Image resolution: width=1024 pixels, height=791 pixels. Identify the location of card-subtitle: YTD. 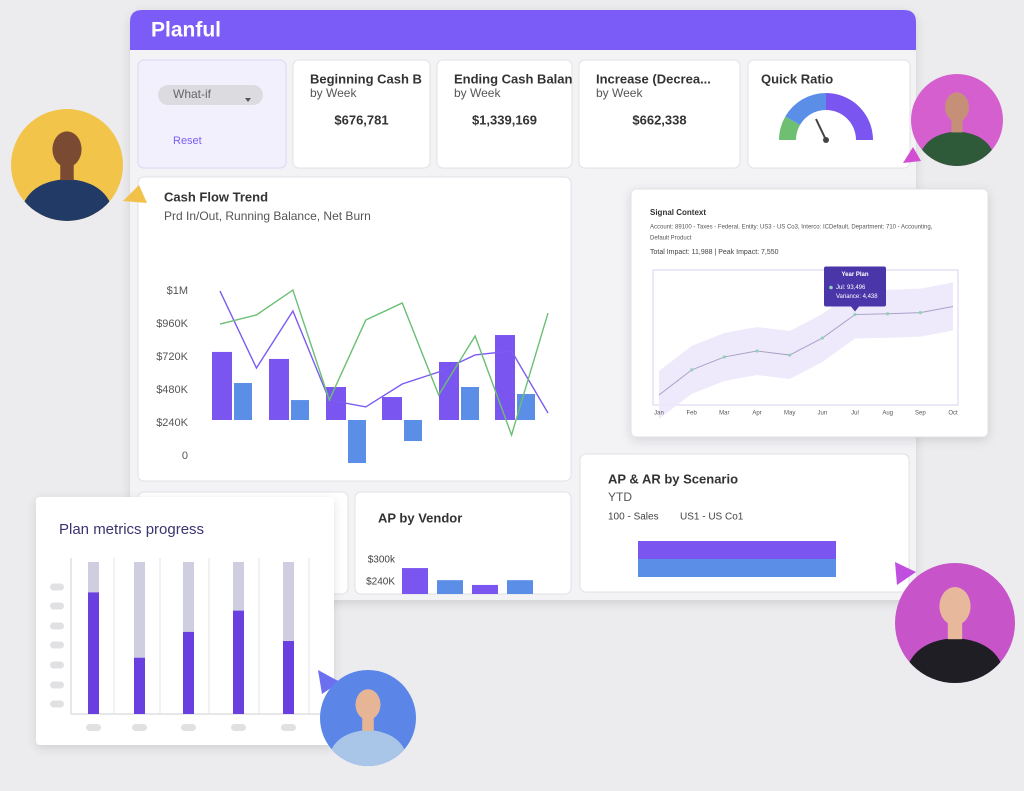
(620, 497).